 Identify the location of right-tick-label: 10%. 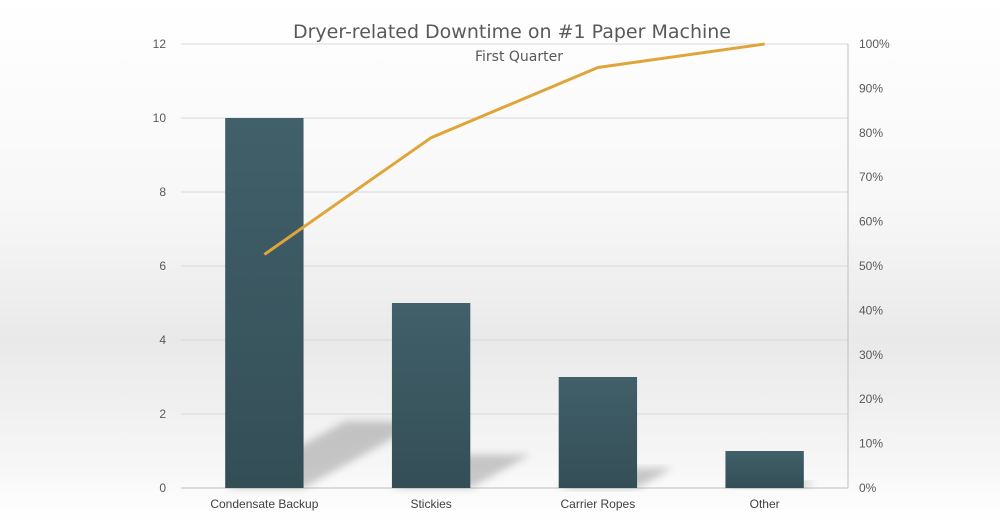
(871, 444).